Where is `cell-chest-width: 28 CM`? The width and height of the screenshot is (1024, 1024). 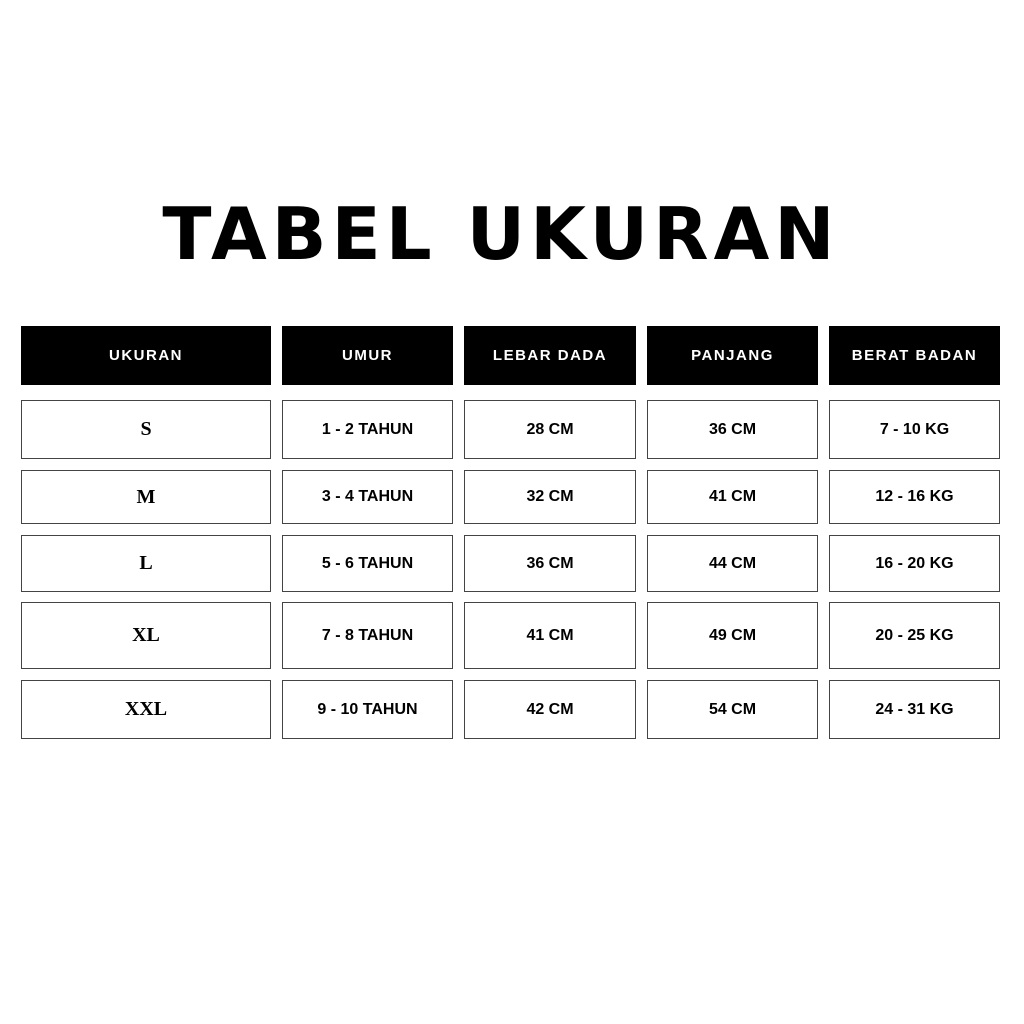
cell-chest-width: 28 CM is located at coordinates (550, 429).